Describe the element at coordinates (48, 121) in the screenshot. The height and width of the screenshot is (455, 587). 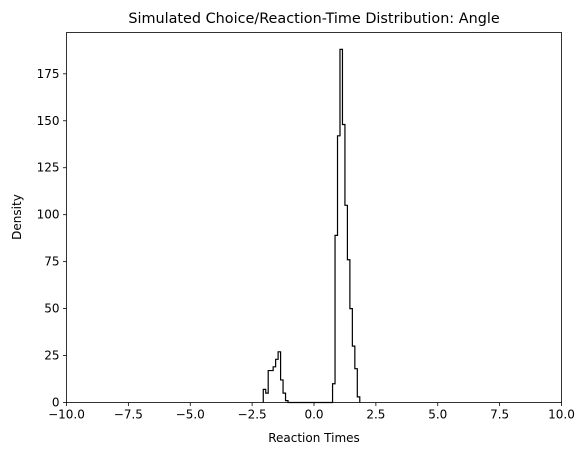
I see `y-tick-label: 150` at that location.